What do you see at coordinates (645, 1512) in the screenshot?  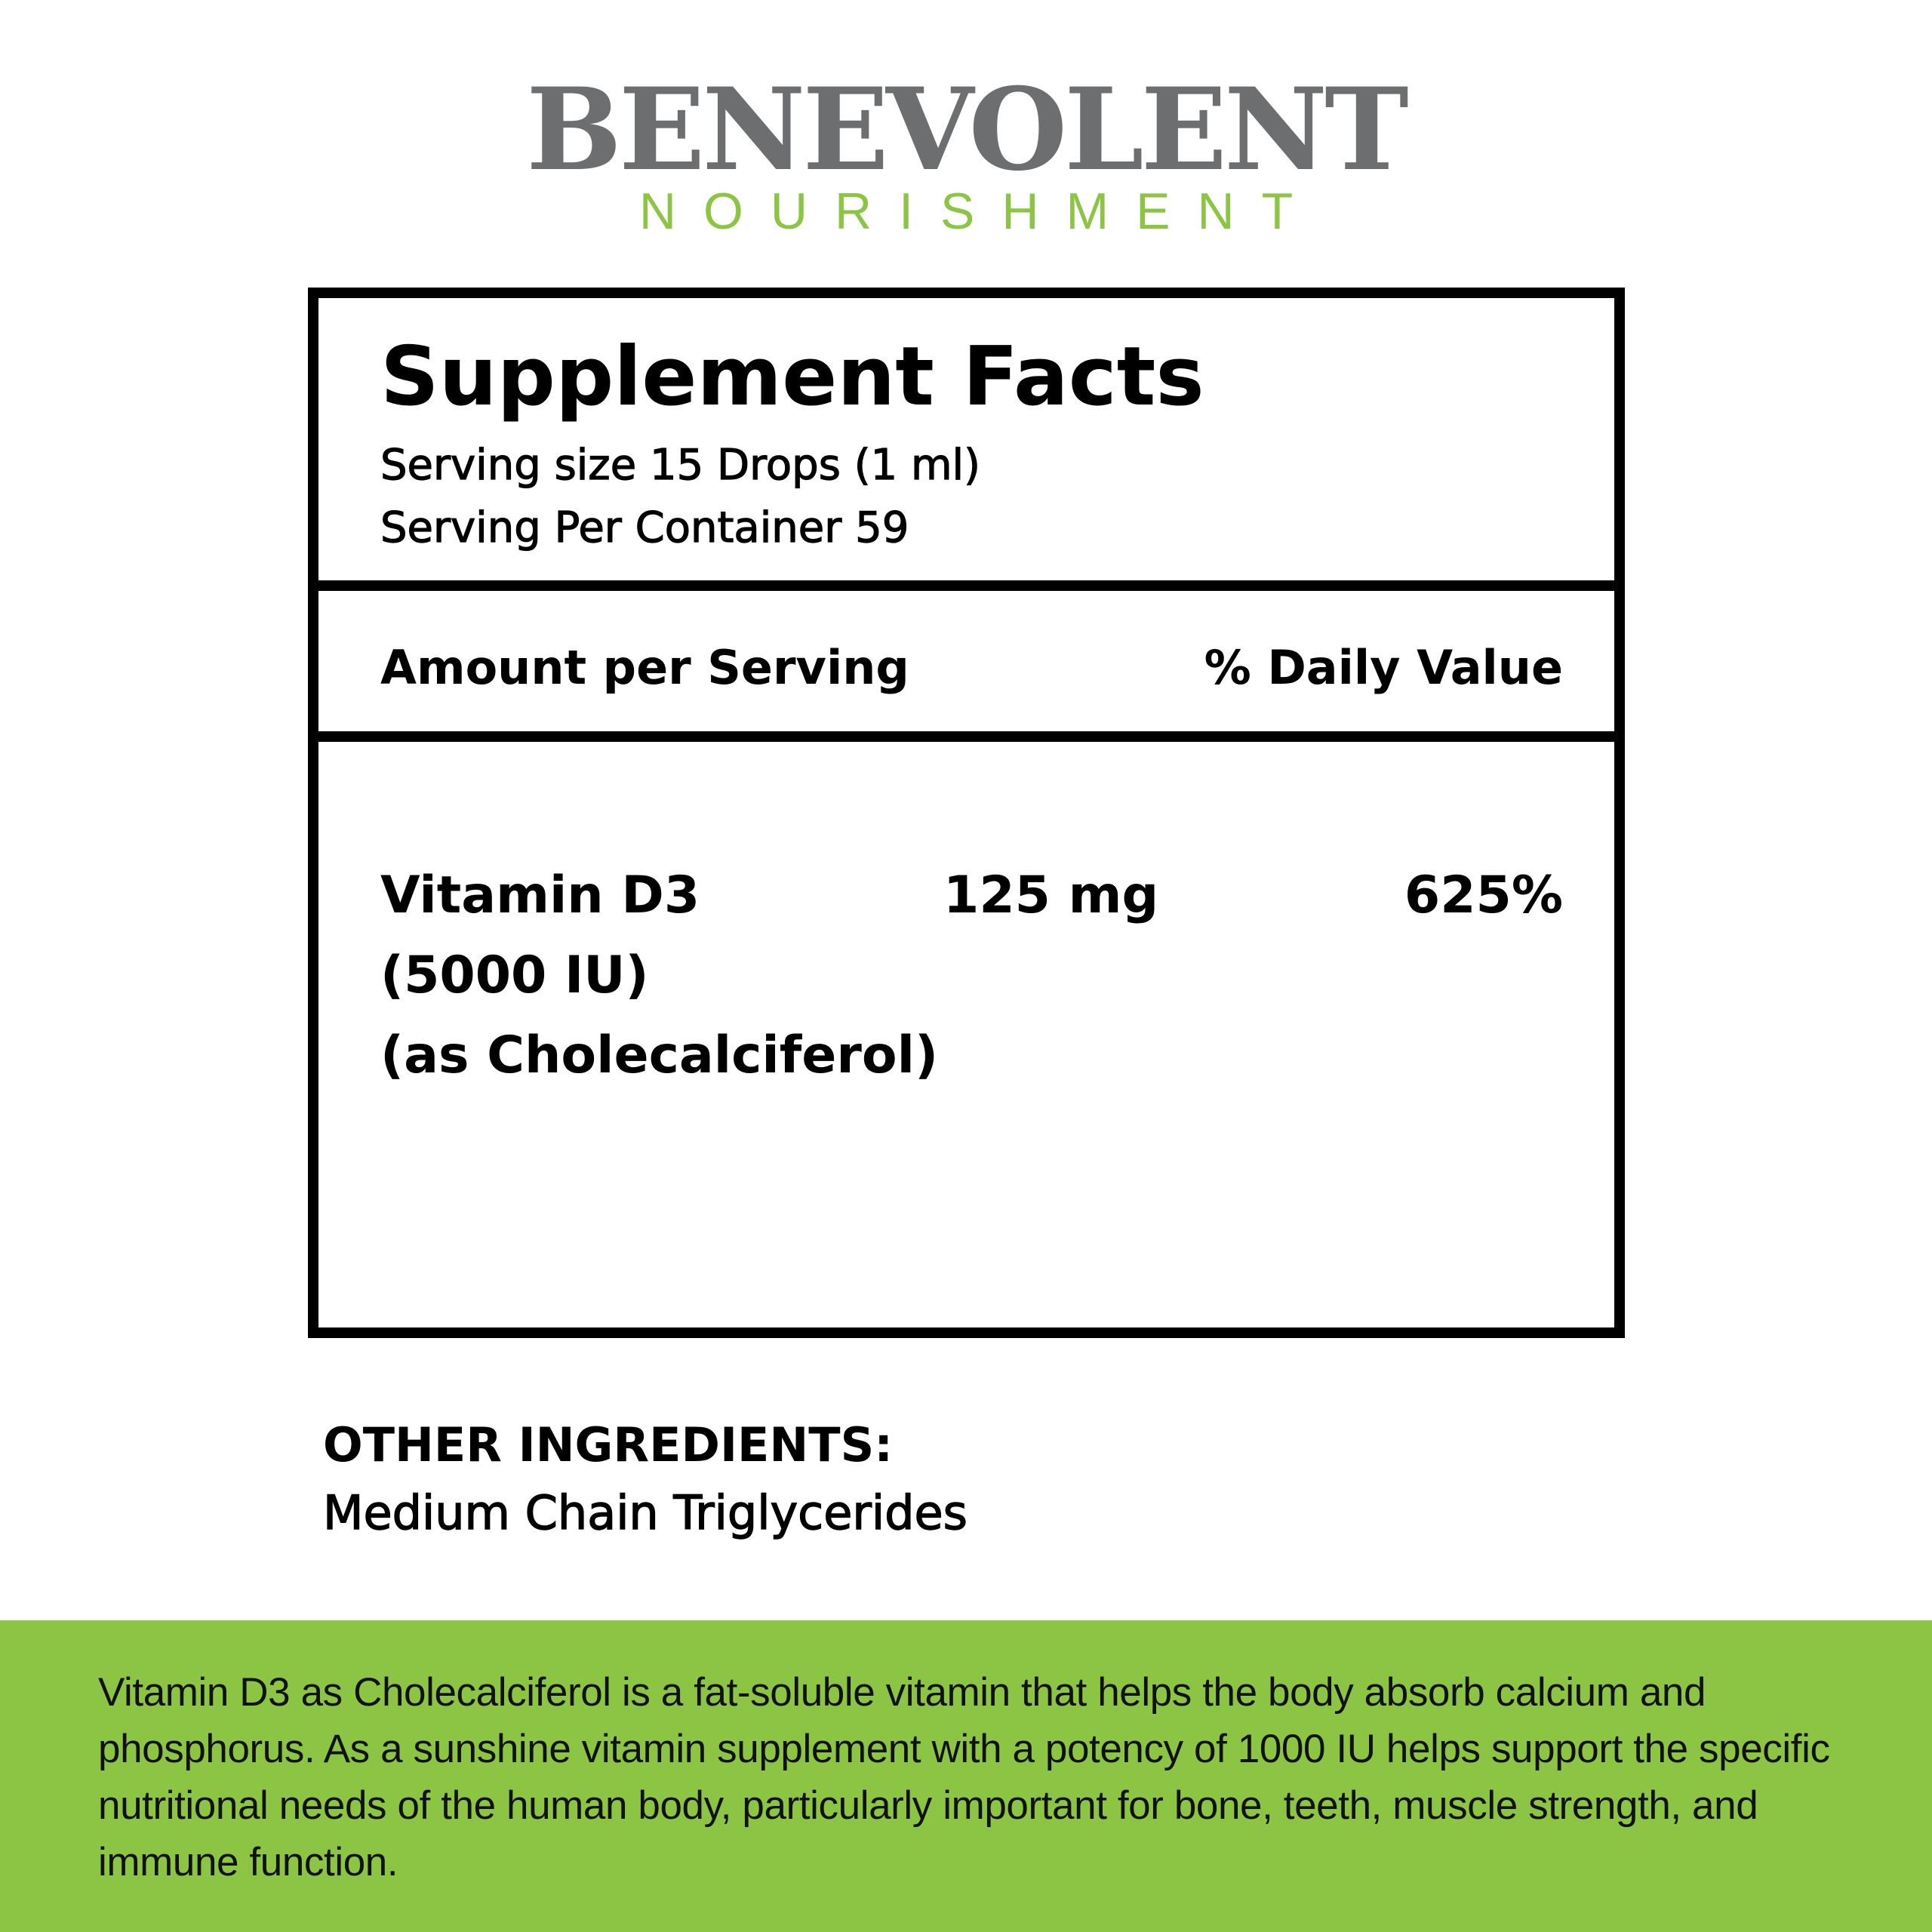 I see `other-ingredients-value: Medium Chain Triglycerides` at bounding box center [645, 1512].